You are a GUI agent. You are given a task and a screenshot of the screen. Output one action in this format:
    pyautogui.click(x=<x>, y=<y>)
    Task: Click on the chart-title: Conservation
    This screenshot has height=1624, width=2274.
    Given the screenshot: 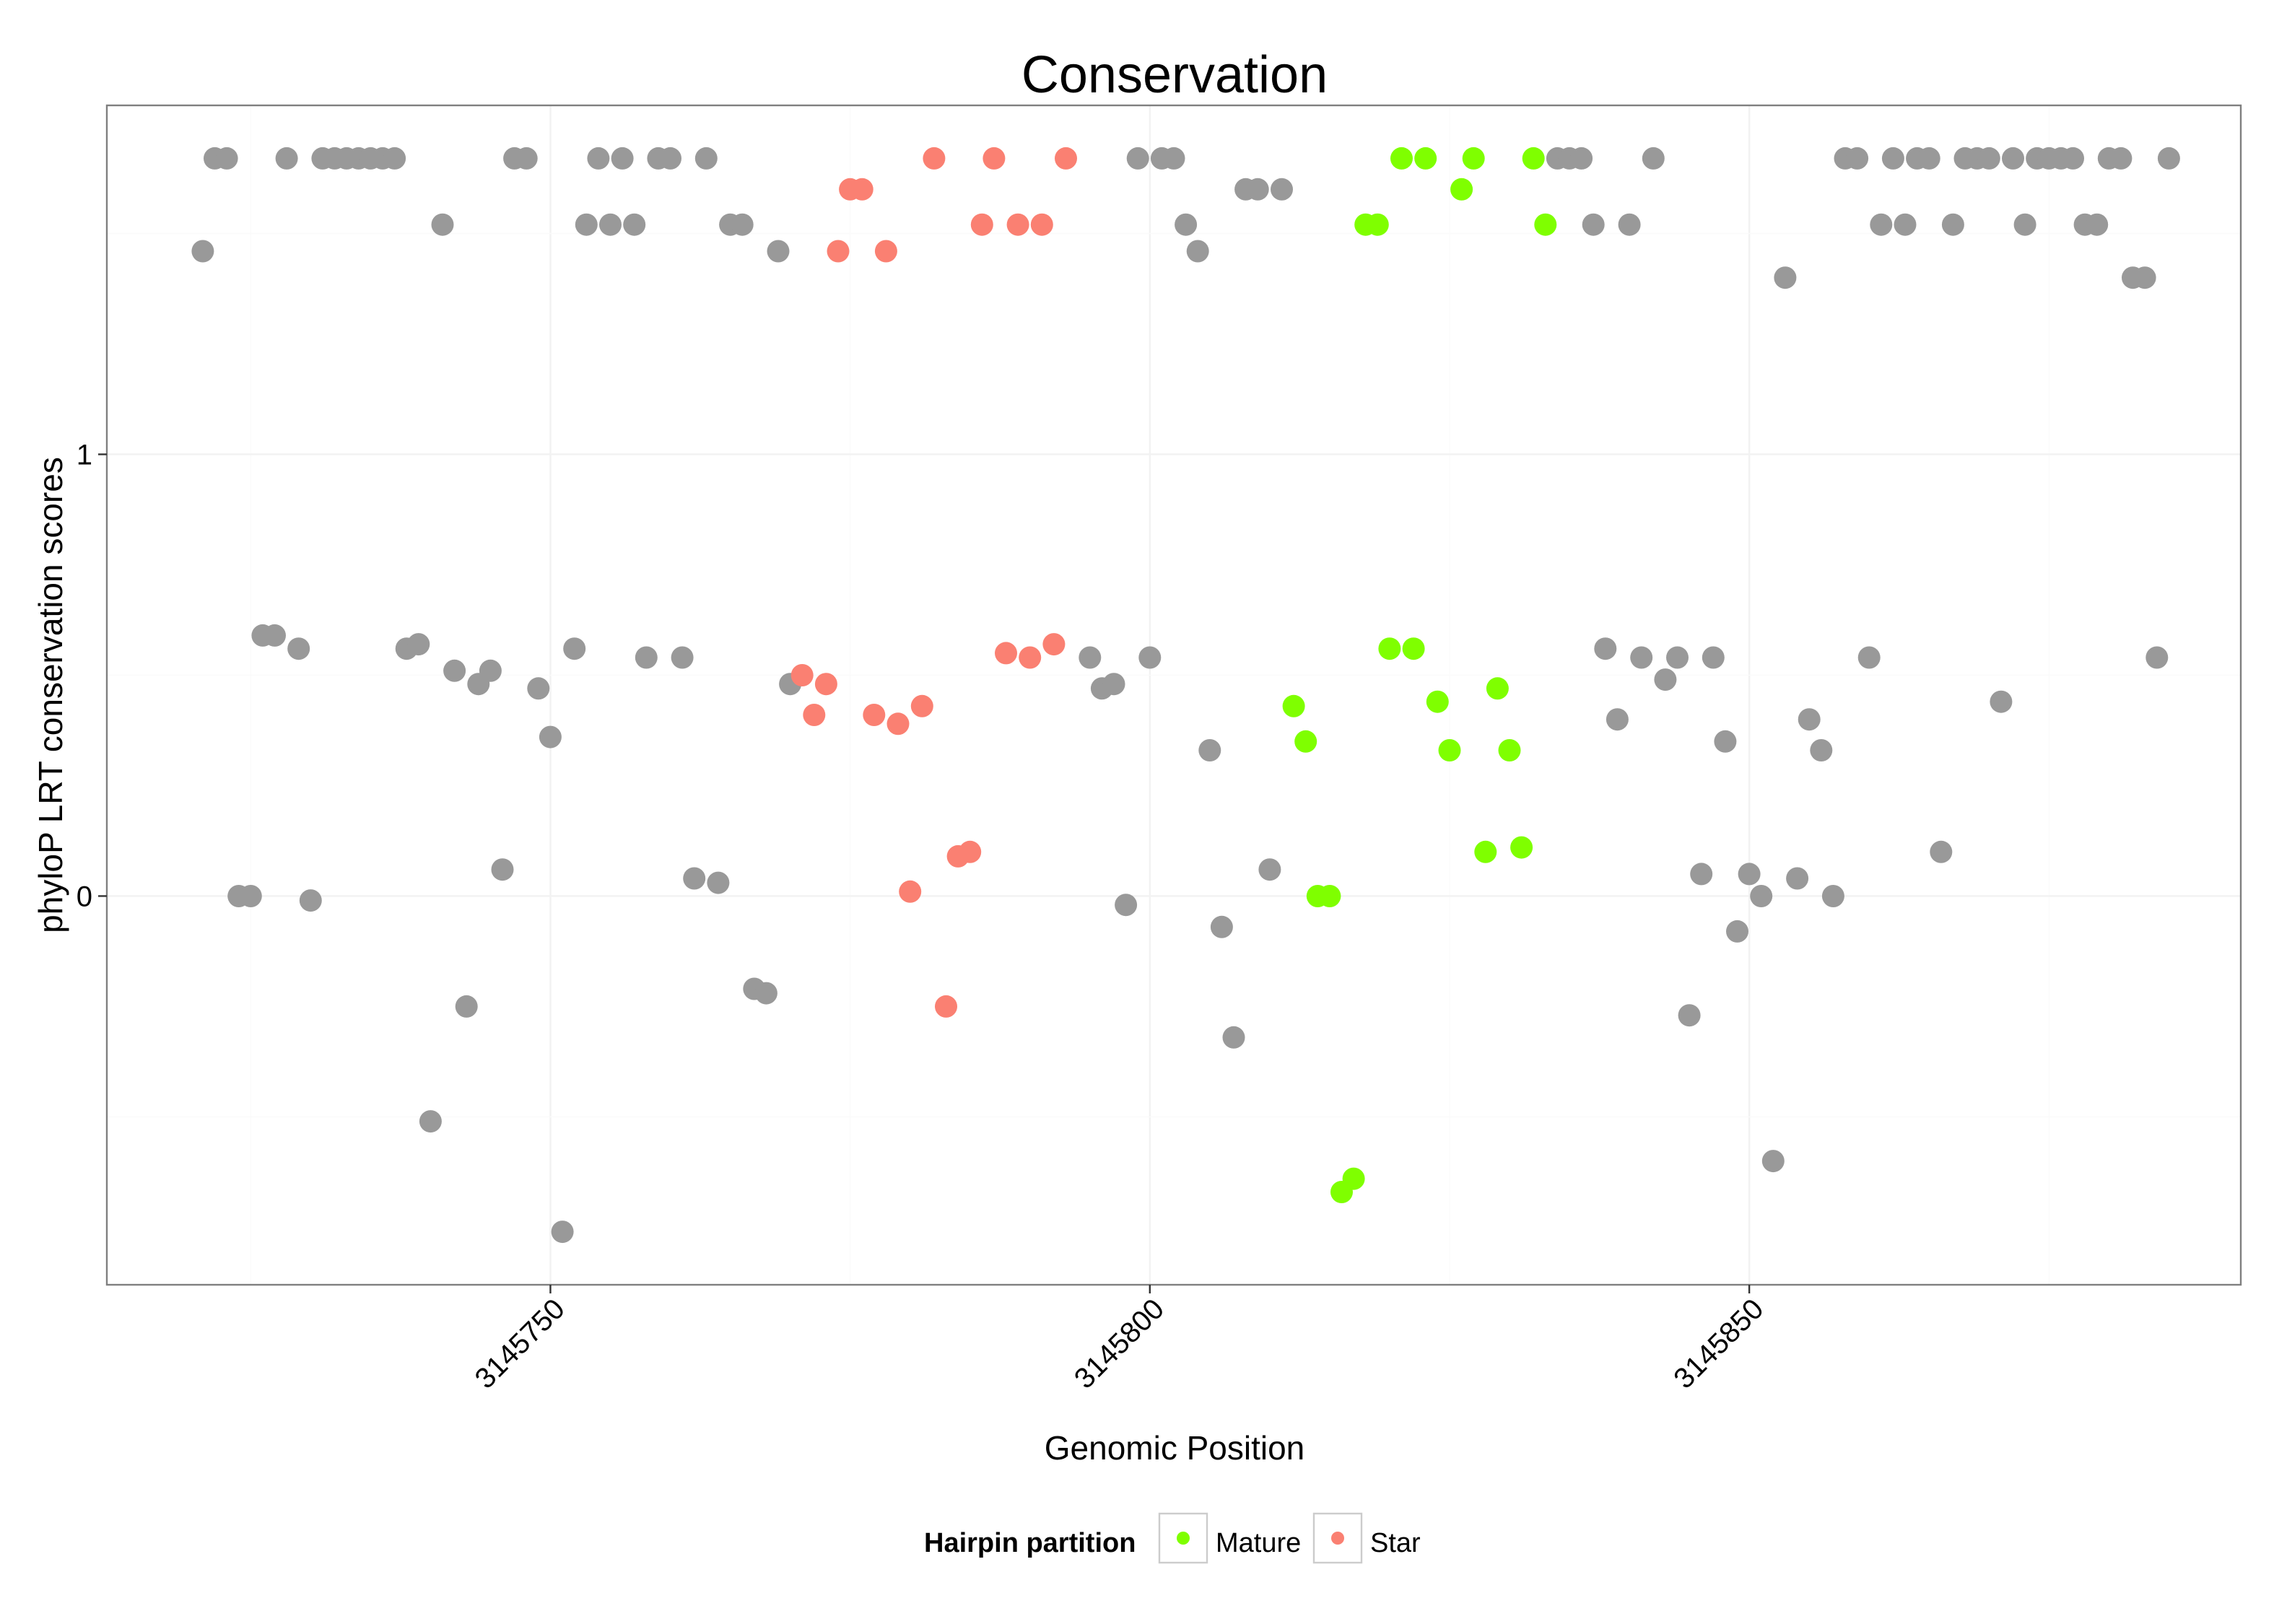 What is the action you would take?
    pyautogui.click(x=1175, y=75)
    